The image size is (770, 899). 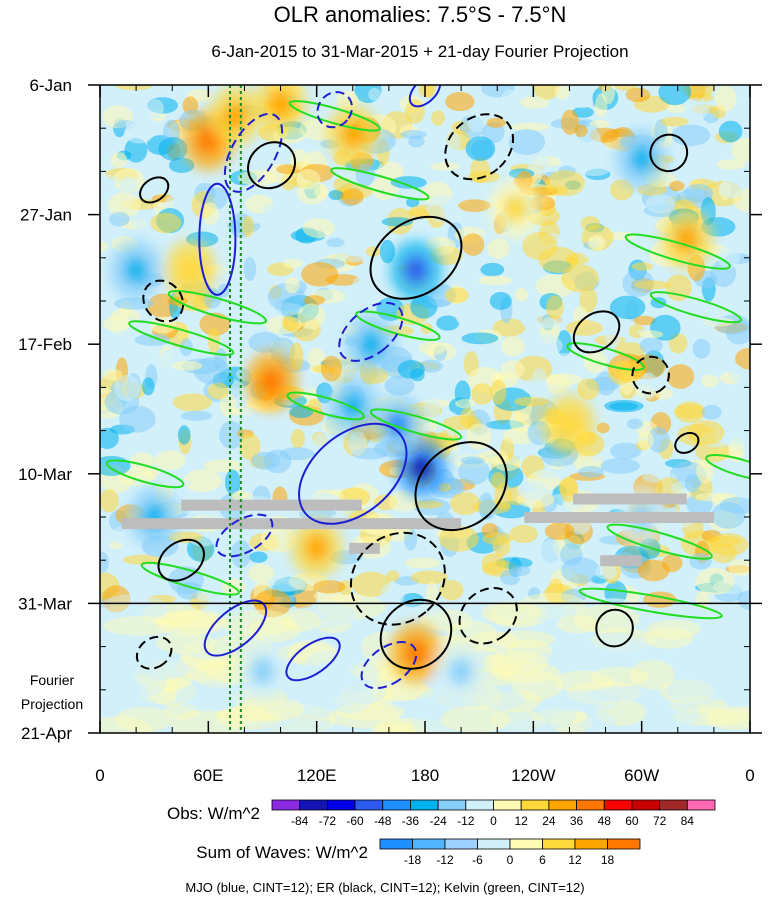 I want to click on obs-colorbar-label: 60, so click(x=632, y=821).